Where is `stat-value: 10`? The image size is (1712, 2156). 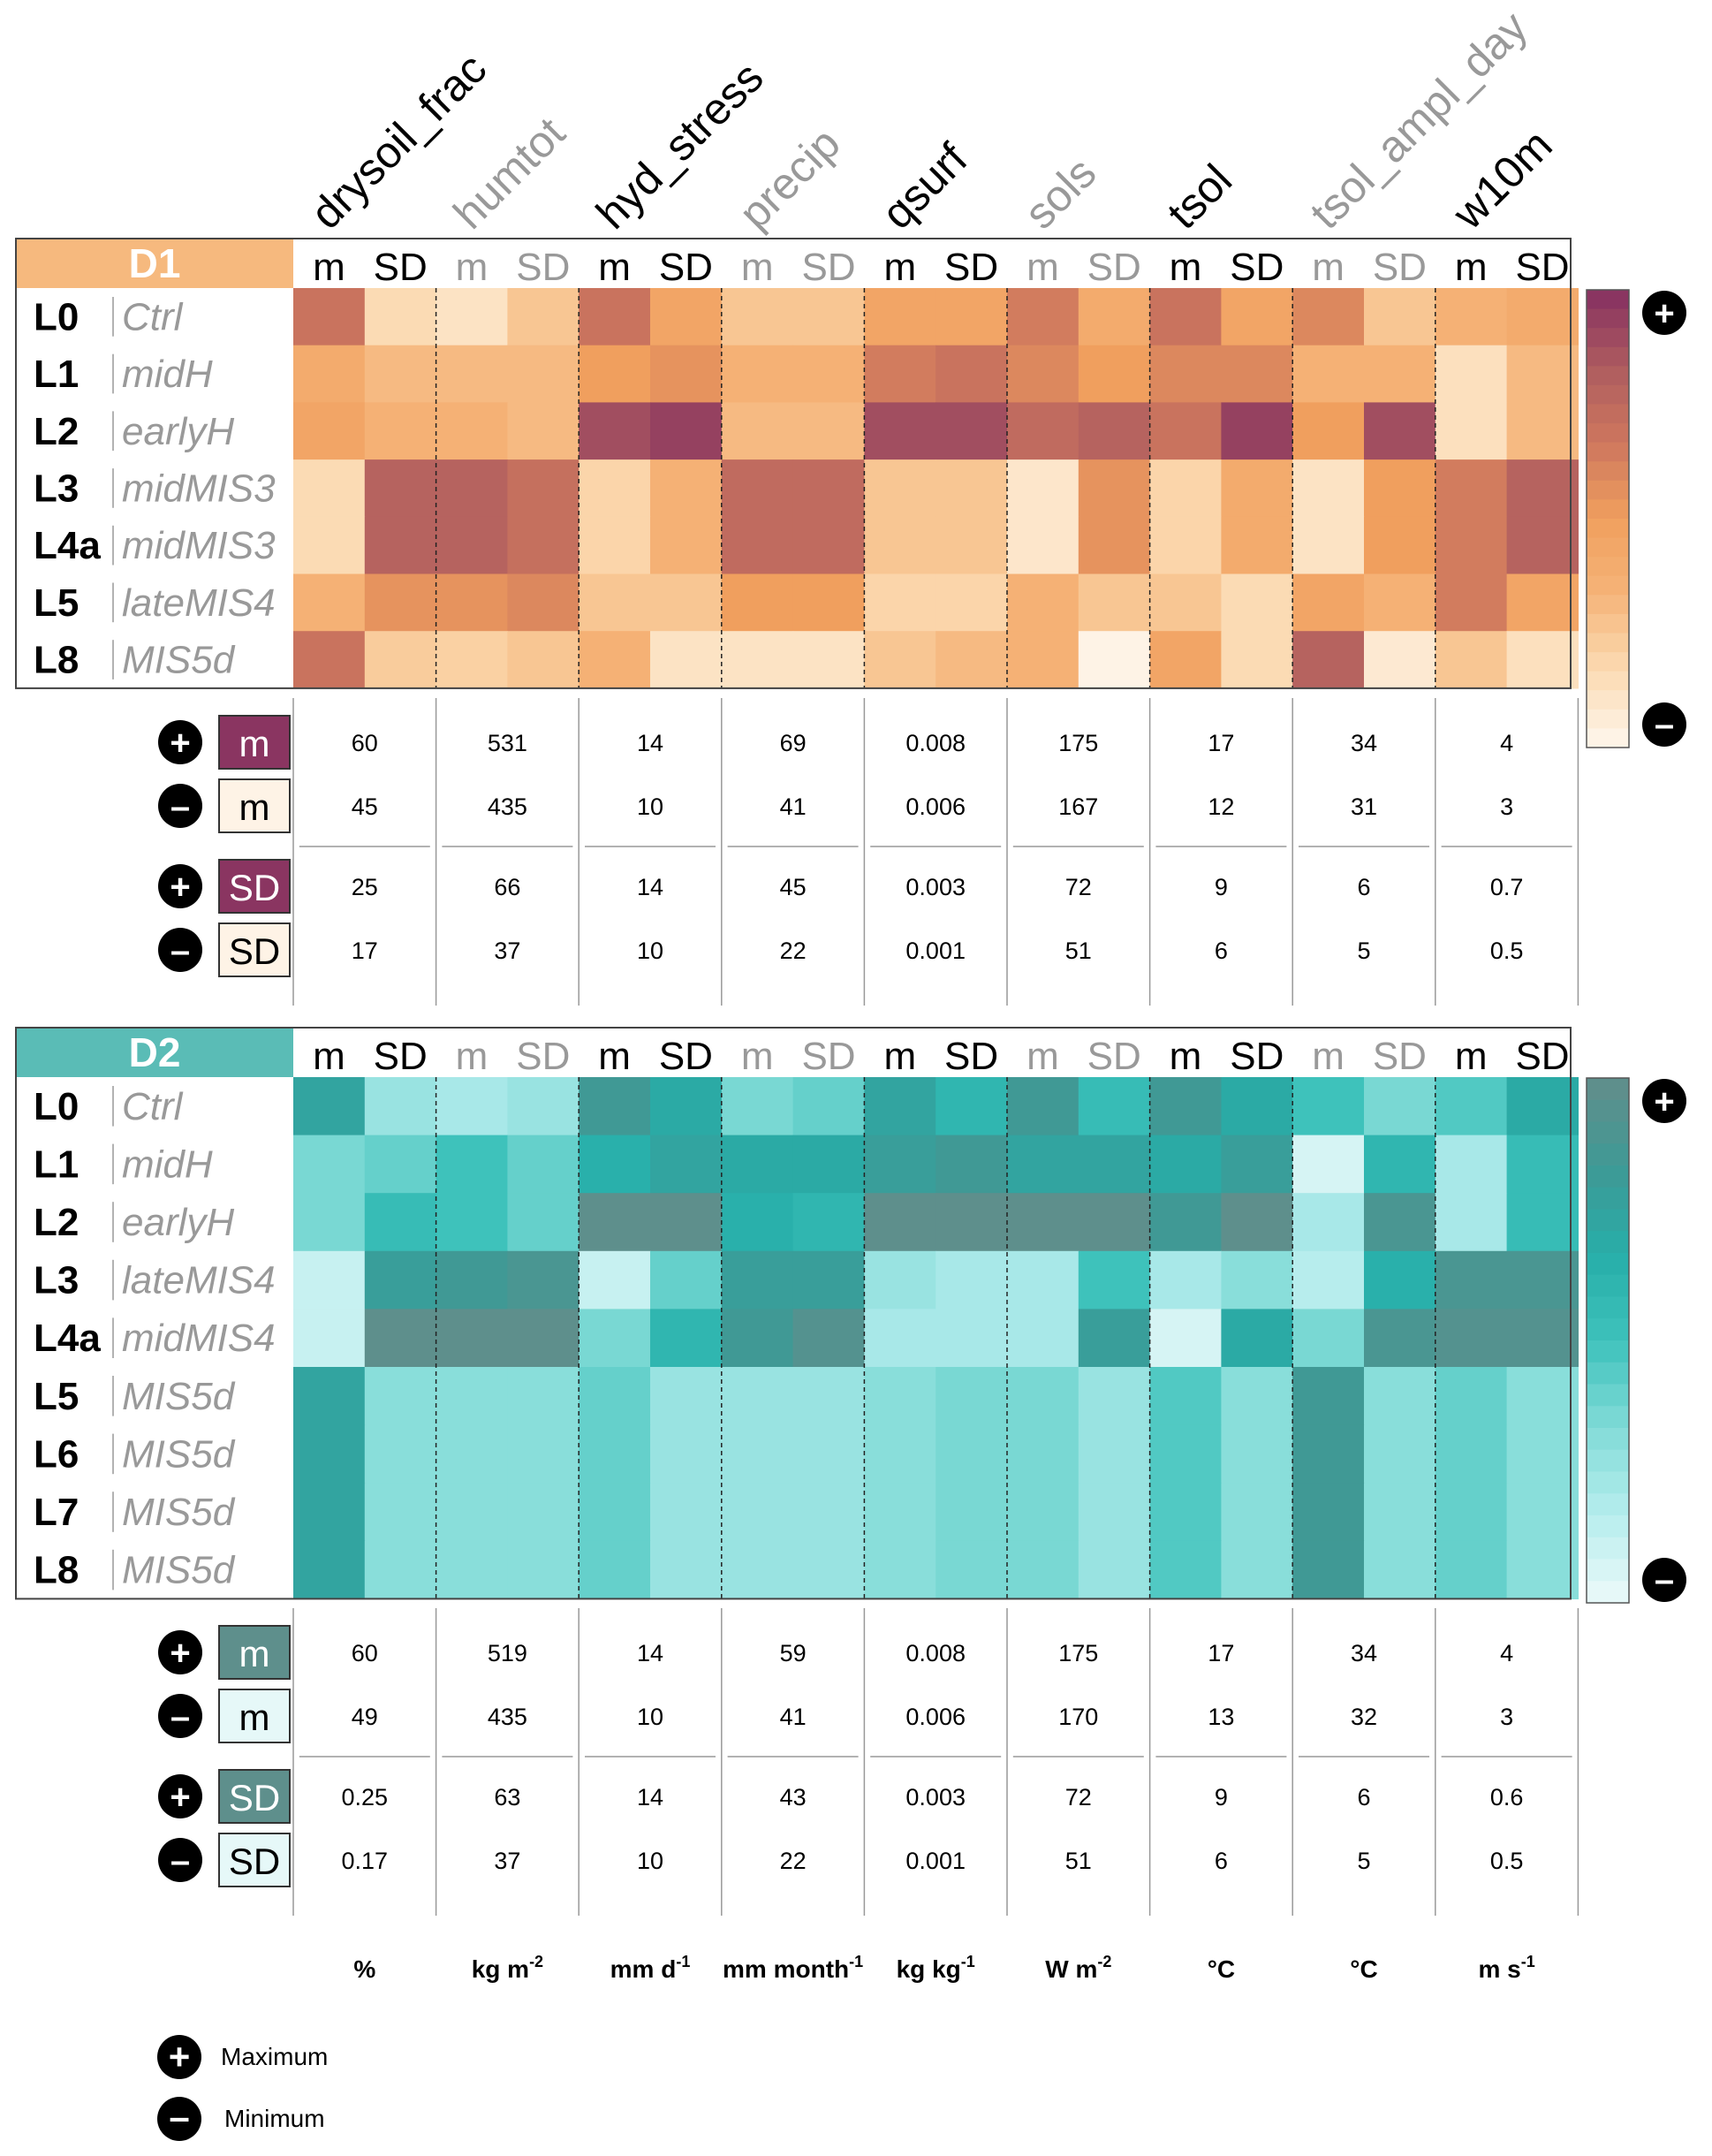 stat-value: 10 is located at coordinates (650, 951).